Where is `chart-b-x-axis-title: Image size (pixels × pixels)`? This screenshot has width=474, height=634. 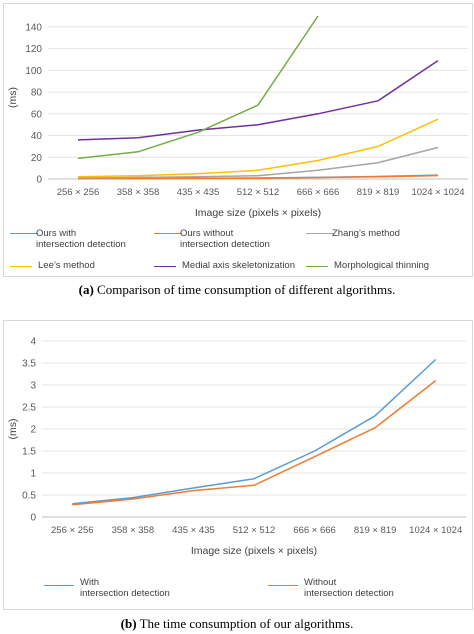 chart-b-x-axis-title: Image size (pixels × pixels) is located at coordinates (254, 551).